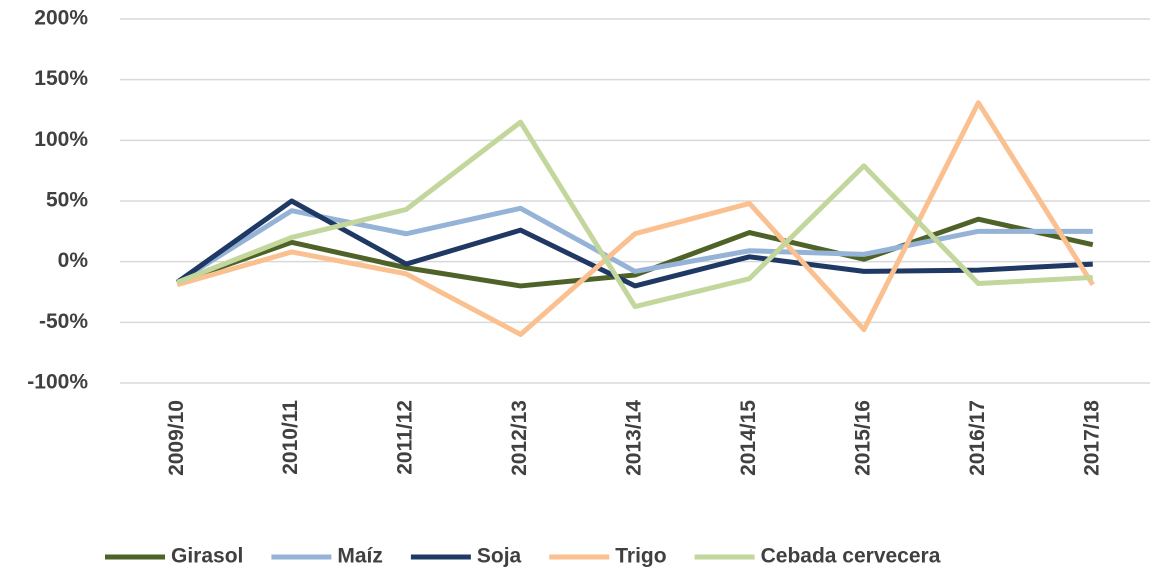 Image resolution: width=1158 pixels, height=573 pixels. I want to click on legend-label: Trigo, so click(640, 556).